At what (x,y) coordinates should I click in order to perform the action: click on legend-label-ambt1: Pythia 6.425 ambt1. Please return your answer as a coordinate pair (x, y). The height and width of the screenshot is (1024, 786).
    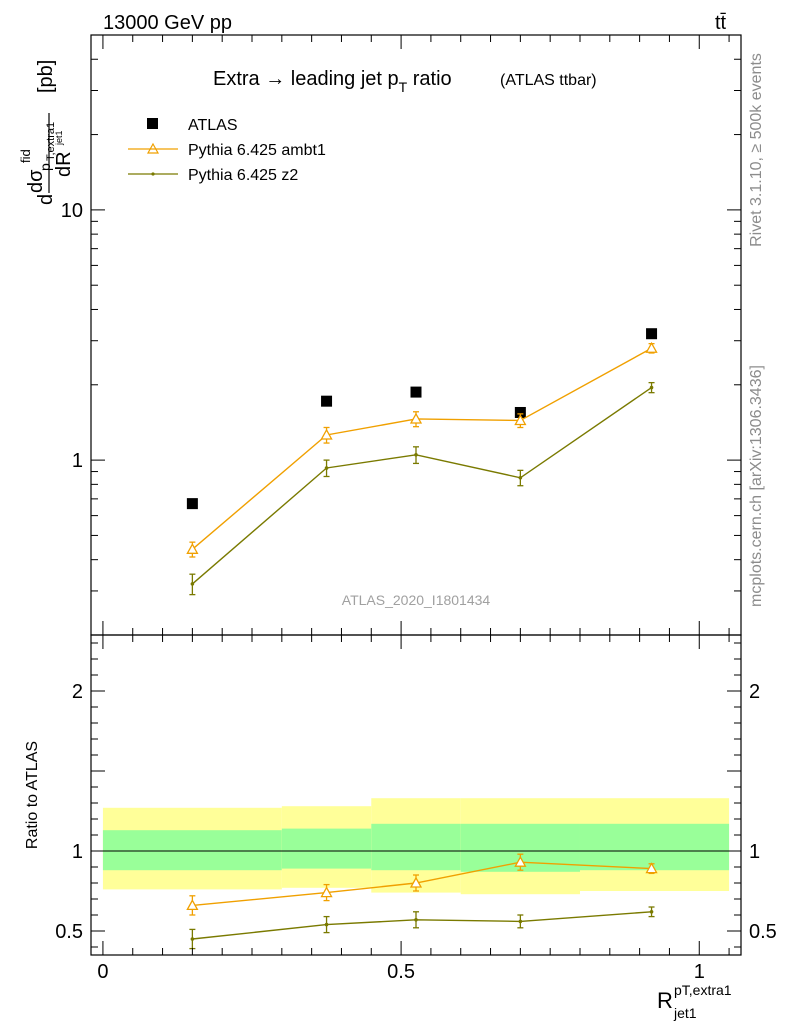
    Looking at the image, I should click on (257, 150).